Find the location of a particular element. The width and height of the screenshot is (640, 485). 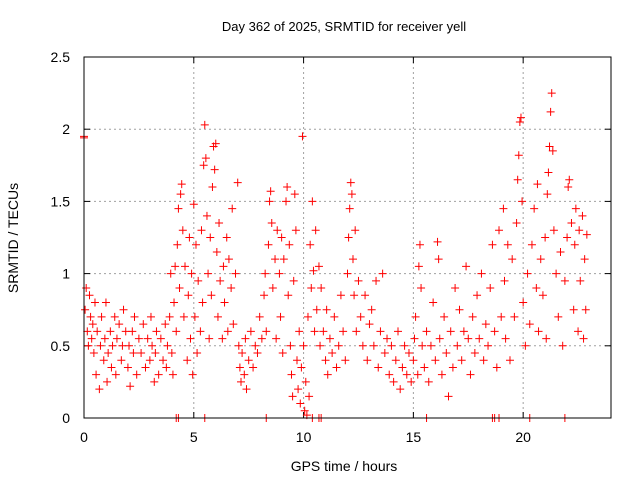

y-tick-label: 1.5 is located at coordinates (61, 201).